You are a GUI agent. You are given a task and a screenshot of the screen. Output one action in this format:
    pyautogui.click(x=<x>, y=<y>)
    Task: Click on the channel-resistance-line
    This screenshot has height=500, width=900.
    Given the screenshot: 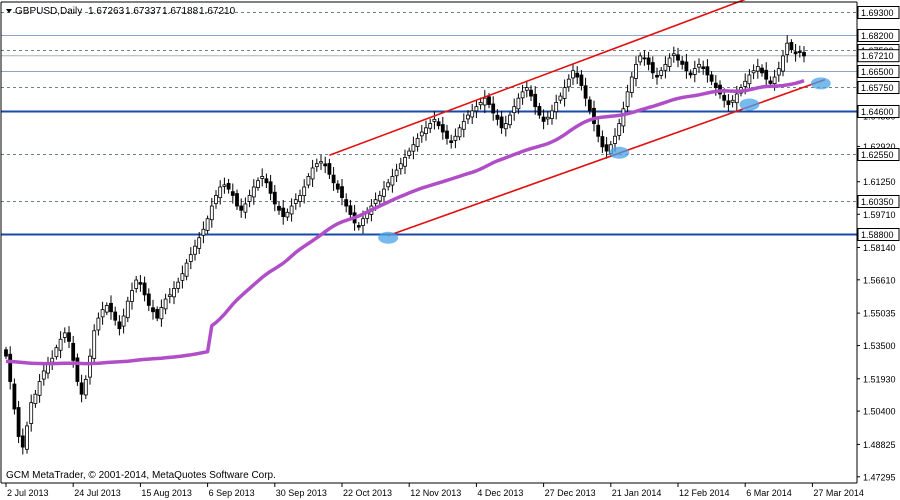 What is the action you would take?
    pyautogui.click(x=541, y=78)
    